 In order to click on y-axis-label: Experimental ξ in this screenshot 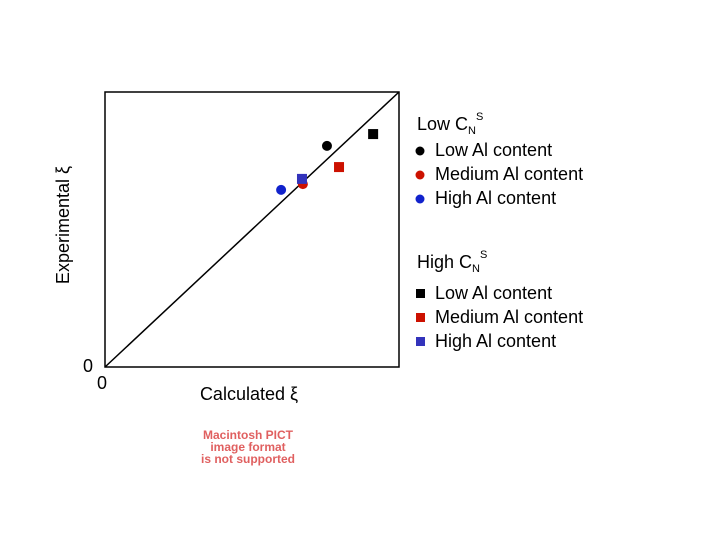, I will do `click(63, 225)`.